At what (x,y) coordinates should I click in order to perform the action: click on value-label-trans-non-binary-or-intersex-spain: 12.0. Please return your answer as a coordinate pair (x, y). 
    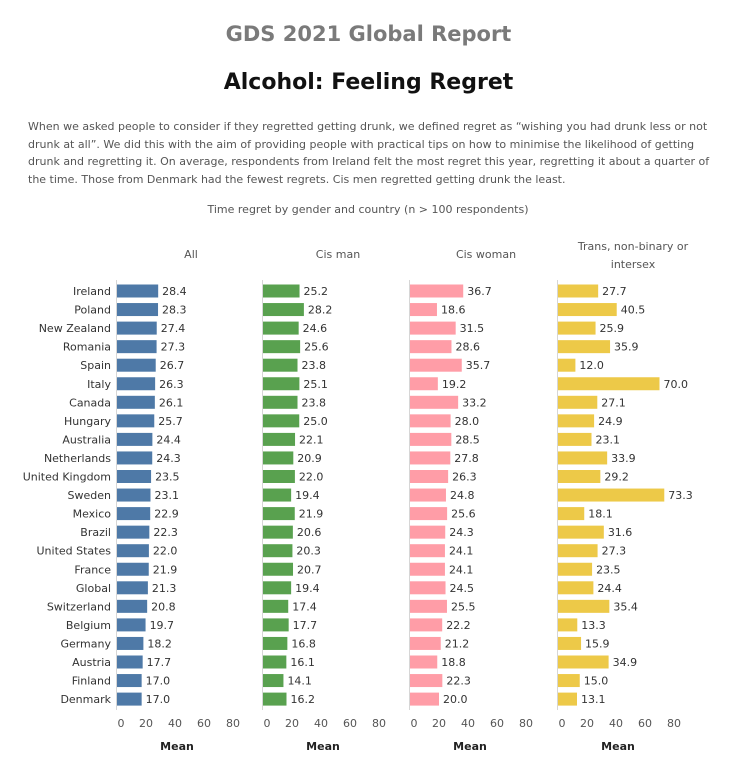
    Looking at the image, I should click on (591, 365).